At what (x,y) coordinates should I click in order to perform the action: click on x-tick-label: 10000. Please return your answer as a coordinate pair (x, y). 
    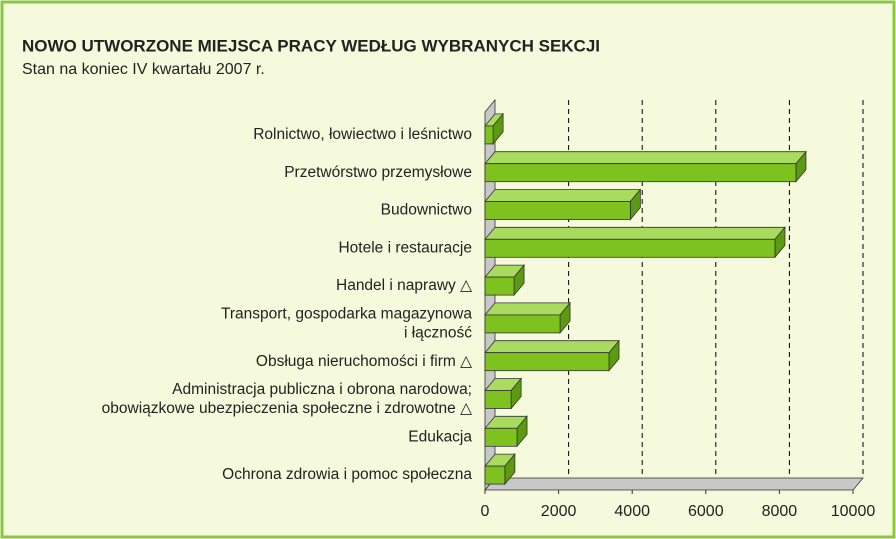
    Looking at the image, I should click on (853, 511).